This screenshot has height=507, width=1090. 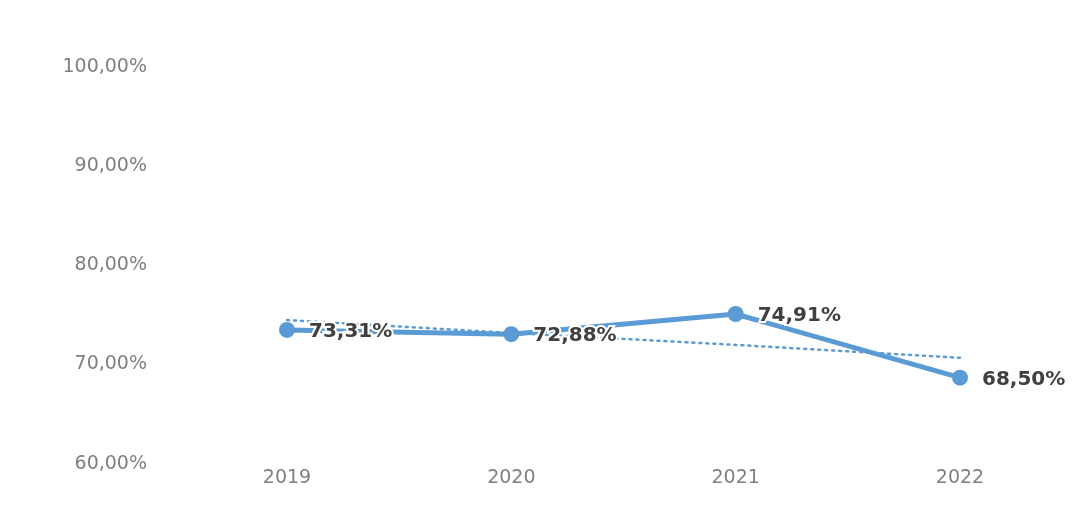 What do you see at coordinates (104, 64) in the screenshot?
I see `y-tick-label: 100,00%` at bounding box center [104, 64].